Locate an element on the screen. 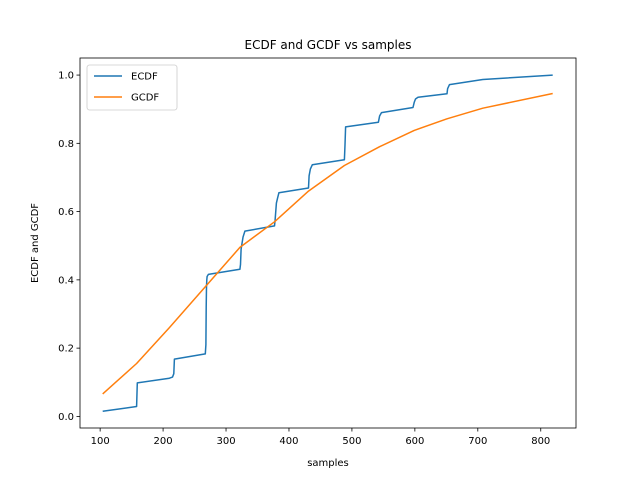 The image size is (640, 480). y-tick-label: 0.0 is located at coordinates (66, 417).